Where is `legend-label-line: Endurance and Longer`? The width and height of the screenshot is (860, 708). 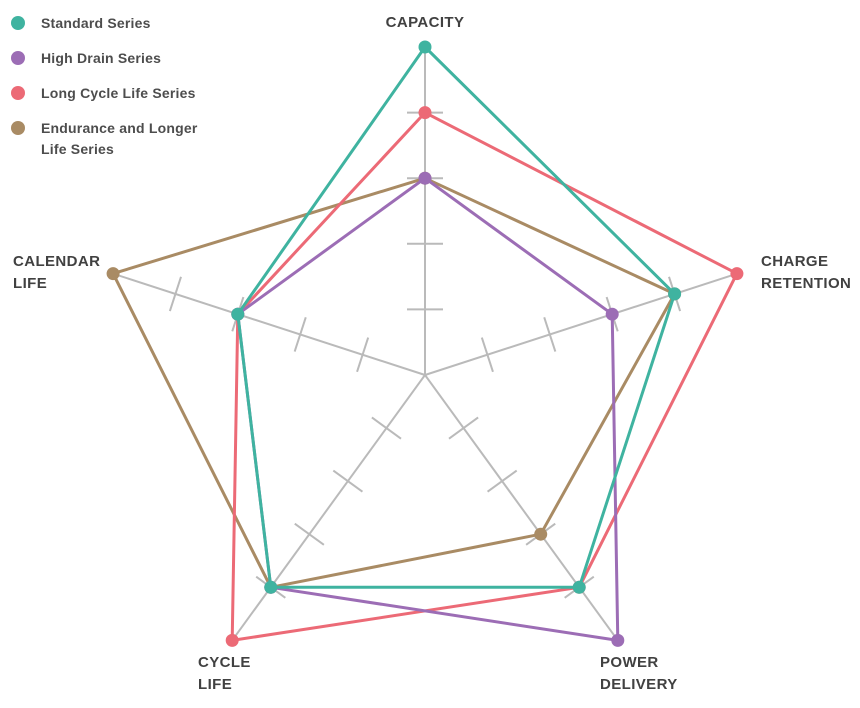
legend-label-line: Endurance and Longer is located at coordinates (119, 128).